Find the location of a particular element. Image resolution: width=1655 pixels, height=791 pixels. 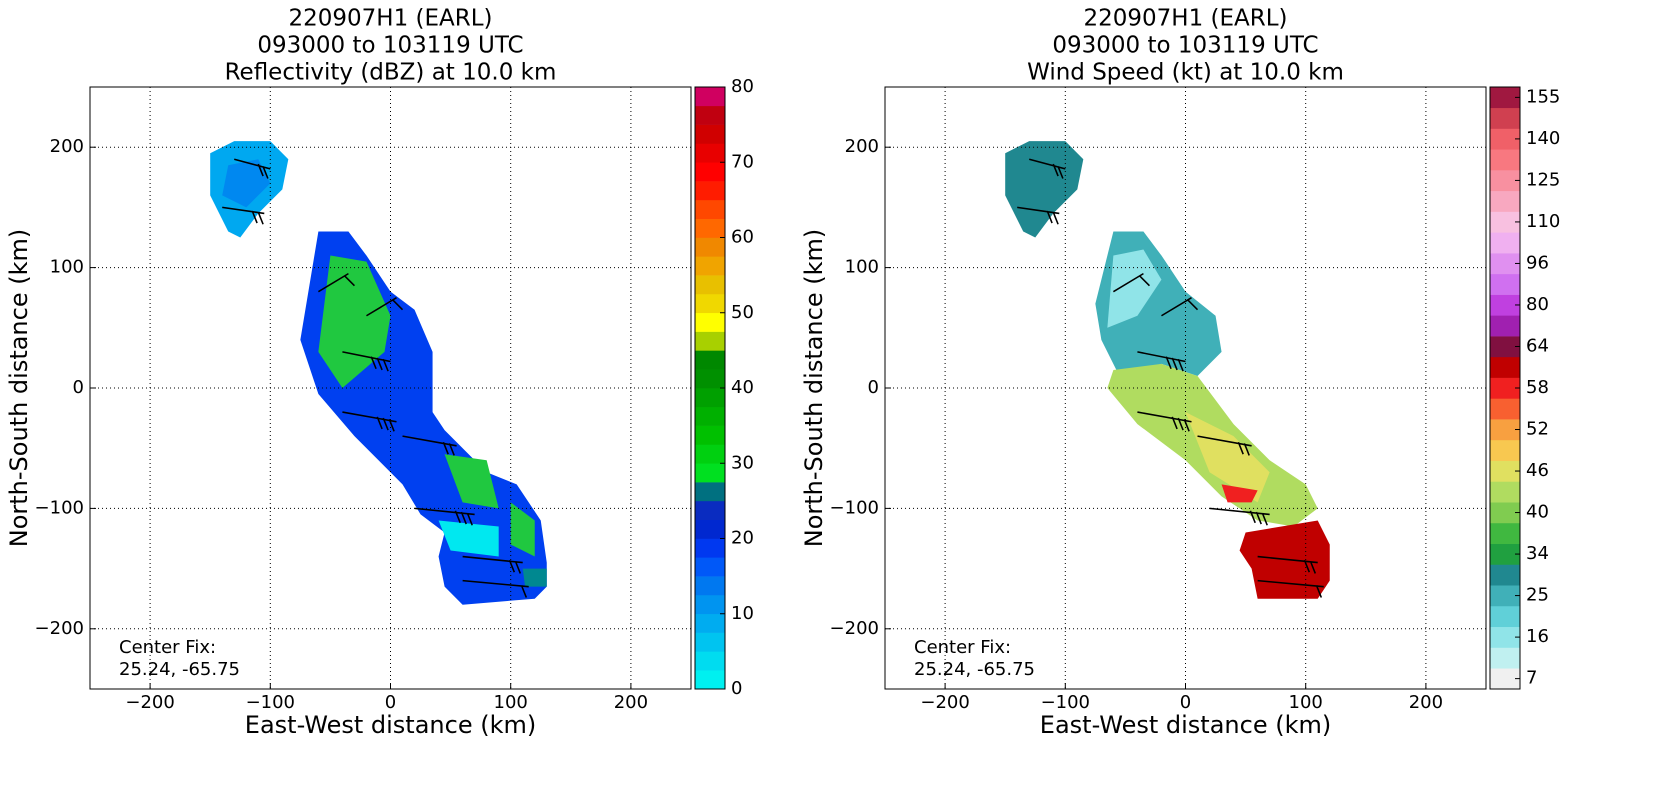

x-tick-label: 0 is located at coordinates (390, 702).